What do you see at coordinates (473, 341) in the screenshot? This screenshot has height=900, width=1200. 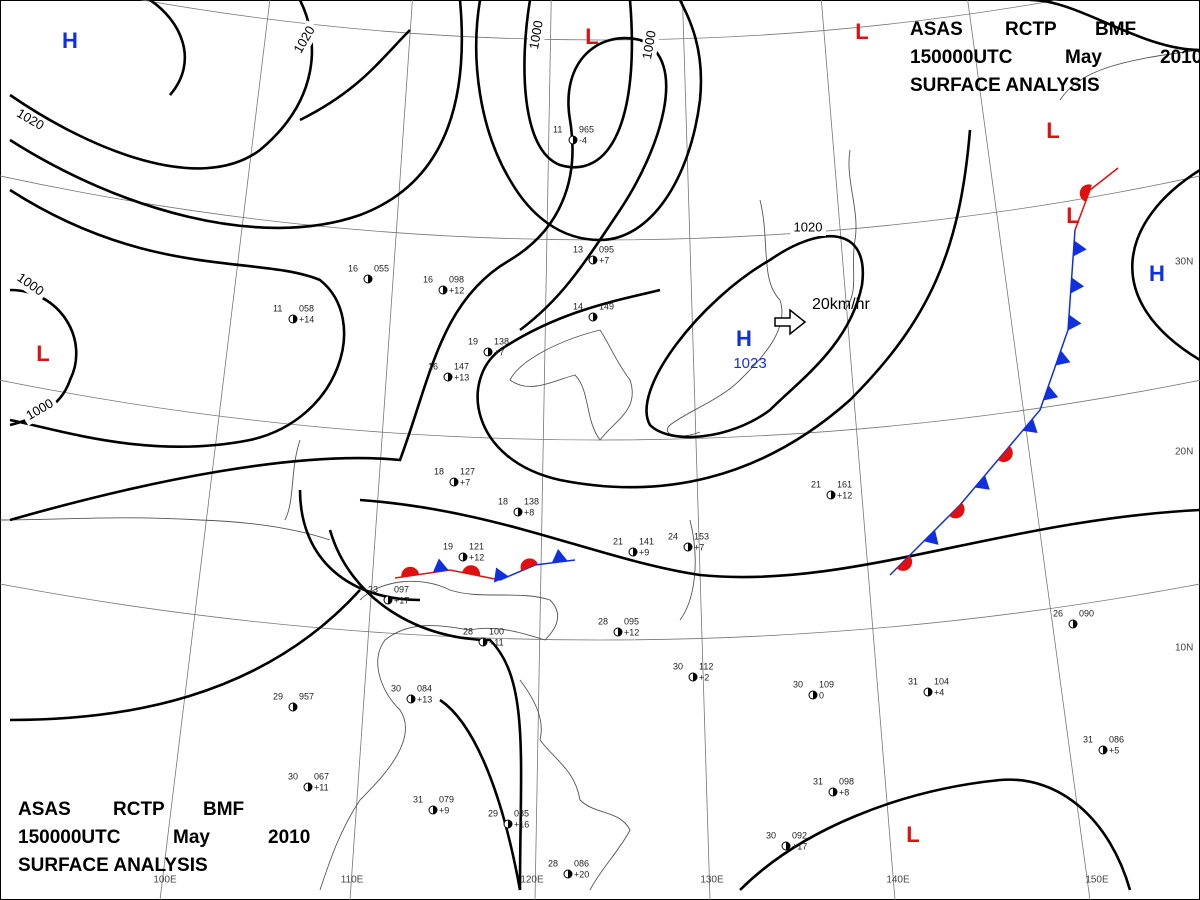 I see `station-temp: 19` at bounding box center [473, 341].